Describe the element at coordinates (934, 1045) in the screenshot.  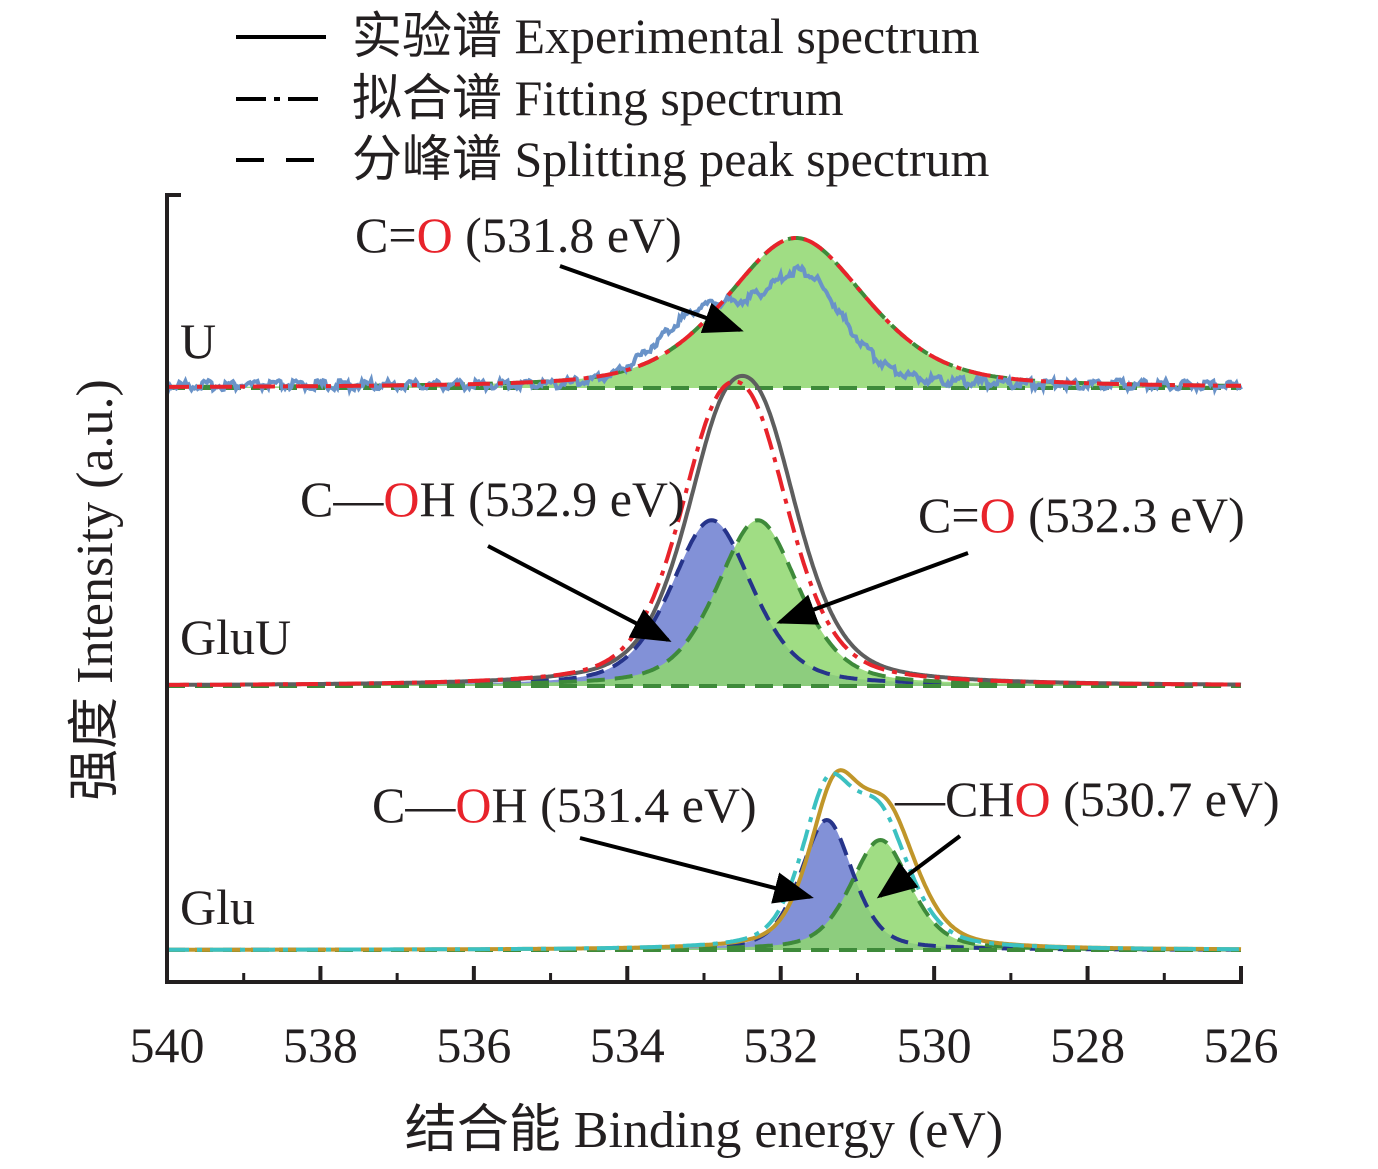
I see `x-tick-label: 530` at that location.